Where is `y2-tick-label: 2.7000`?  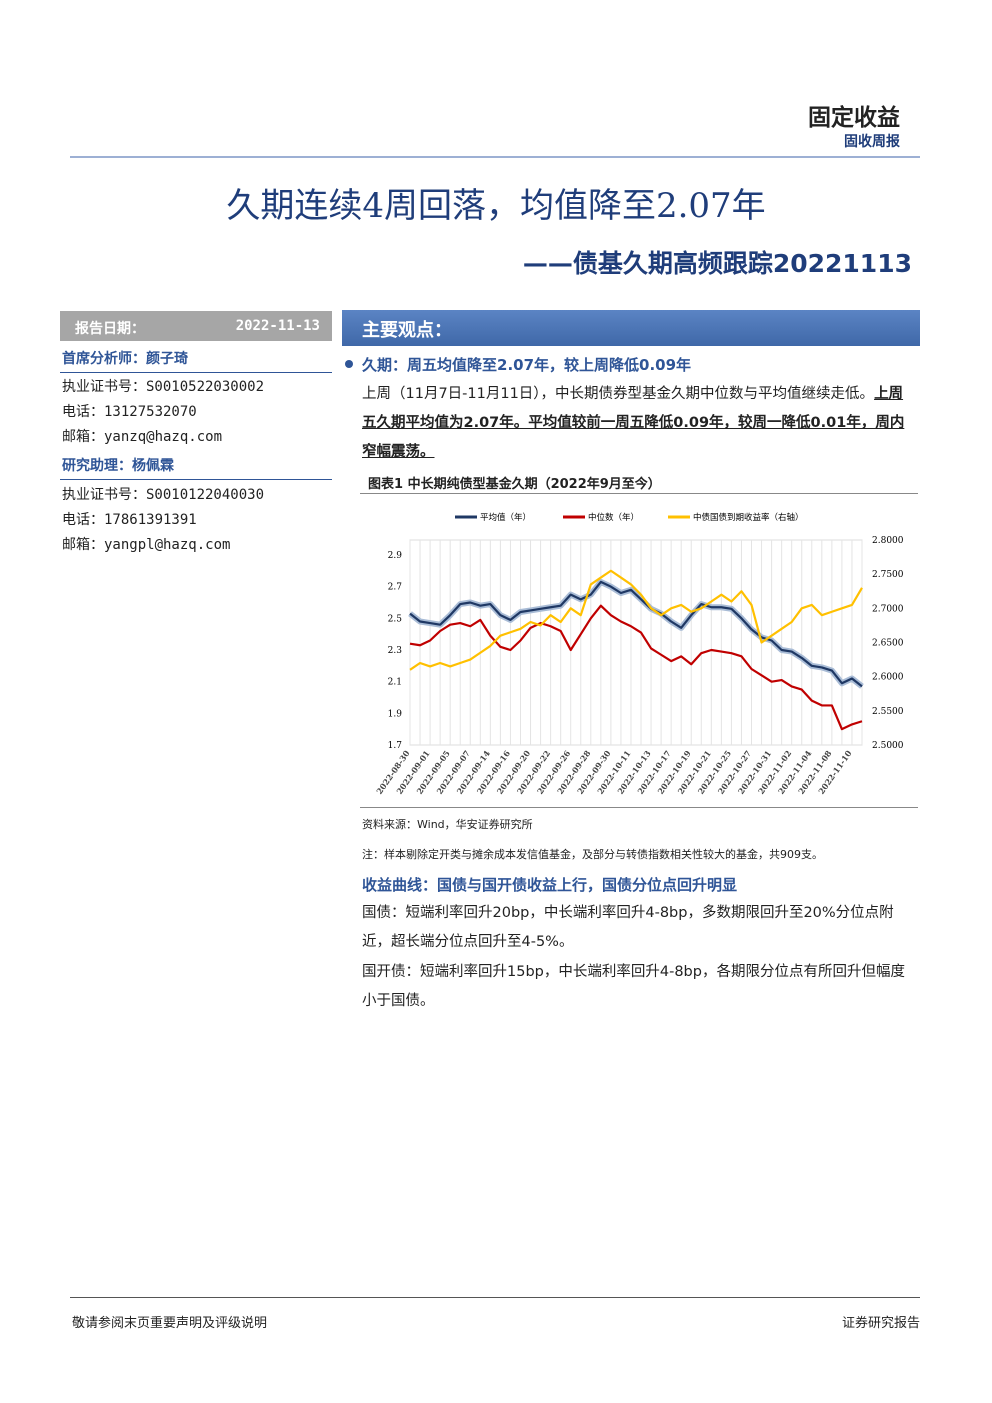
y2-tick-label: 2.7000 is located at coordinates (888, 609).